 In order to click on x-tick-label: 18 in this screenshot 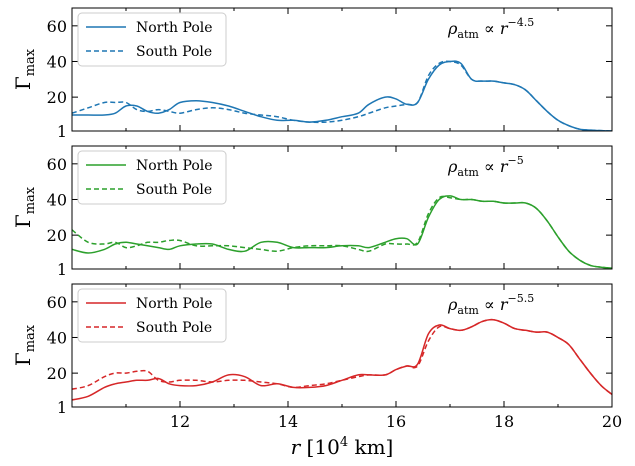, I will do `click(504, 421)`.